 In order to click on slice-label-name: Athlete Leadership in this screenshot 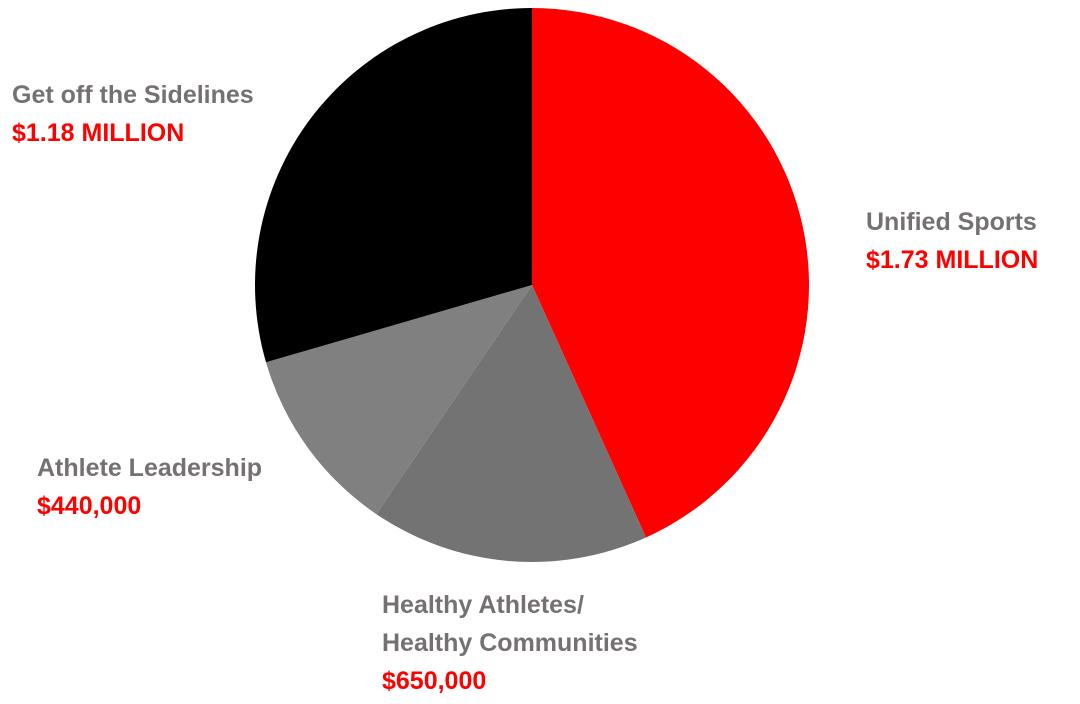, I will do `click(150, 468)`.